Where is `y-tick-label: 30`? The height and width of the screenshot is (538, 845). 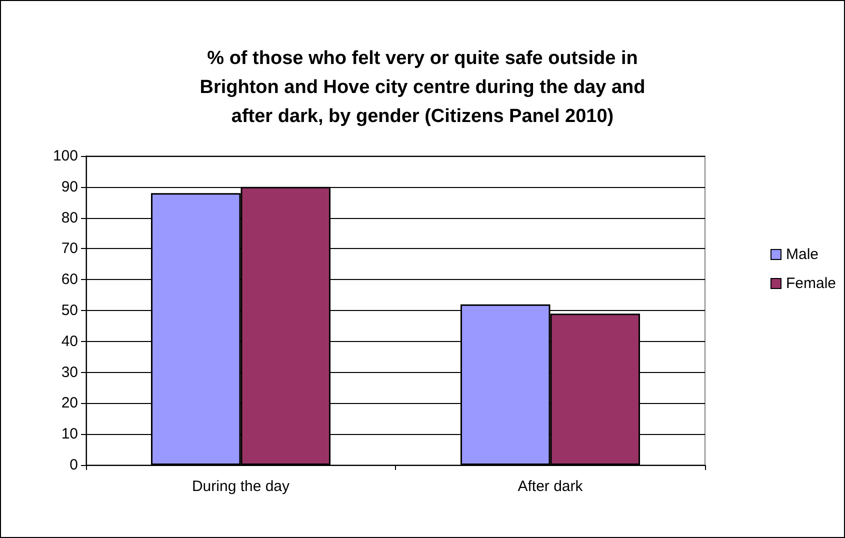 y-tick-label: 30 is located at coordinates (69, 372).